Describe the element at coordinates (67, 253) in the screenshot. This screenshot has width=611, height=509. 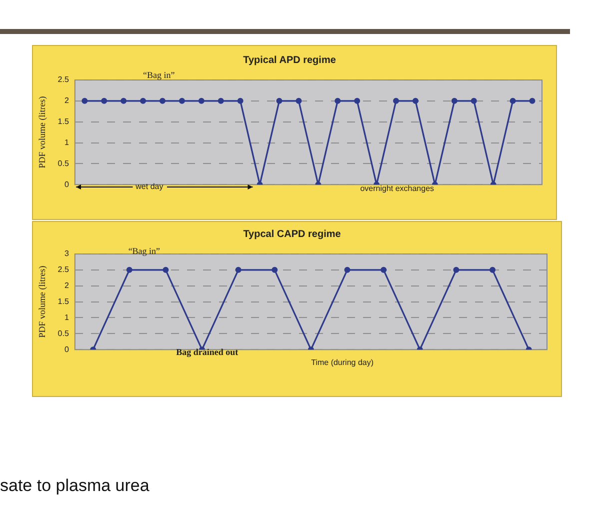
I see `y-tick-label: 3` at that location.